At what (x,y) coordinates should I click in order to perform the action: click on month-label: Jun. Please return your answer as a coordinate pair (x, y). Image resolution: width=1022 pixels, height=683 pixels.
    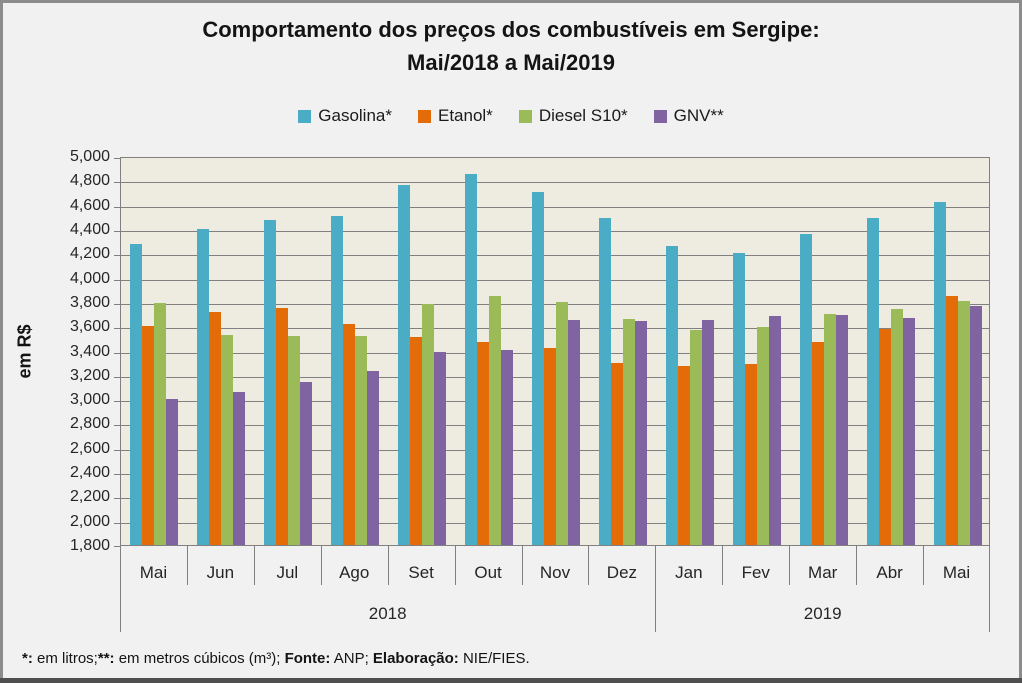
    Looking at the image, I should click on (220, 572).